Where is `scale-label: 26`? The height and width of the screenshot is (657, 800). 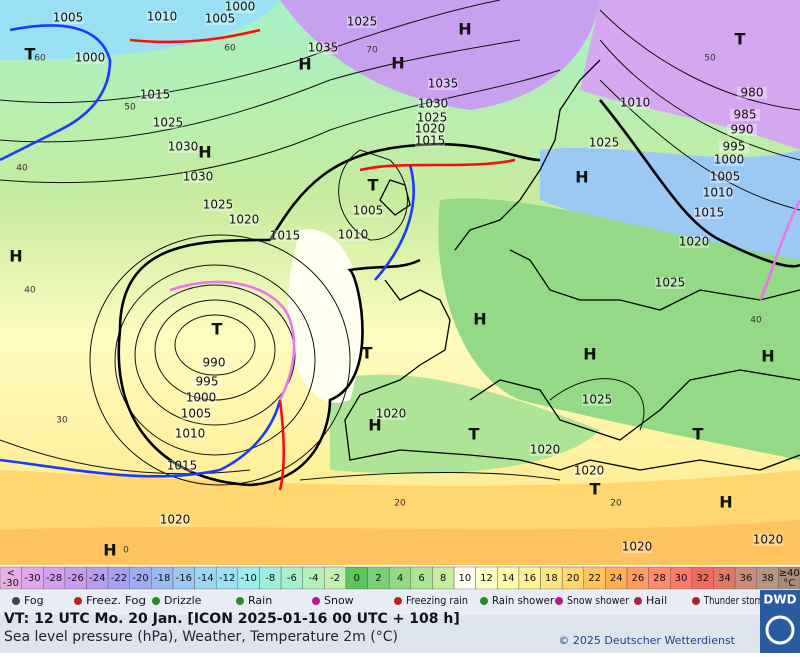
scale-label: 26 is located at coordinates (637, 578).